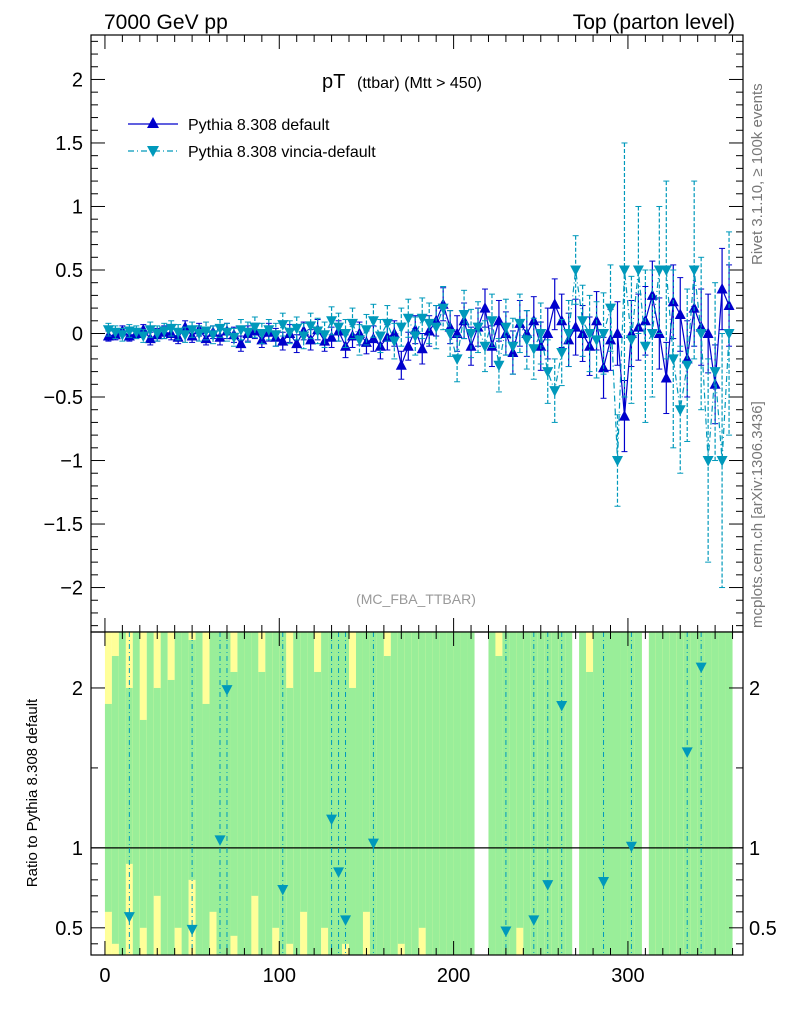 Image resolution: width=786 pixels, height=1024 pixels. I want to click on x-tick-label: 100, so click(279, 976).